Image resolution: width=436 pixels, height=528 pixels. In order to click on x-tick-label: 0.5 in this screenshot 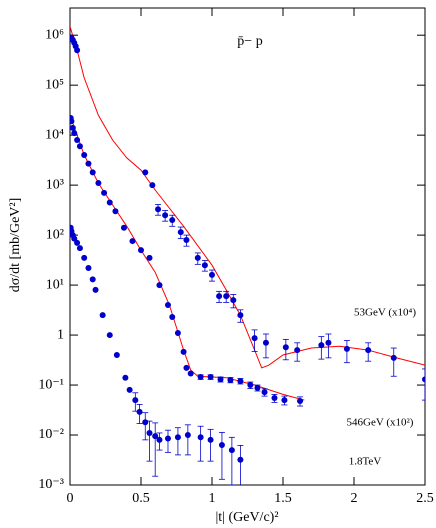, I will do `click(141, 498)`.